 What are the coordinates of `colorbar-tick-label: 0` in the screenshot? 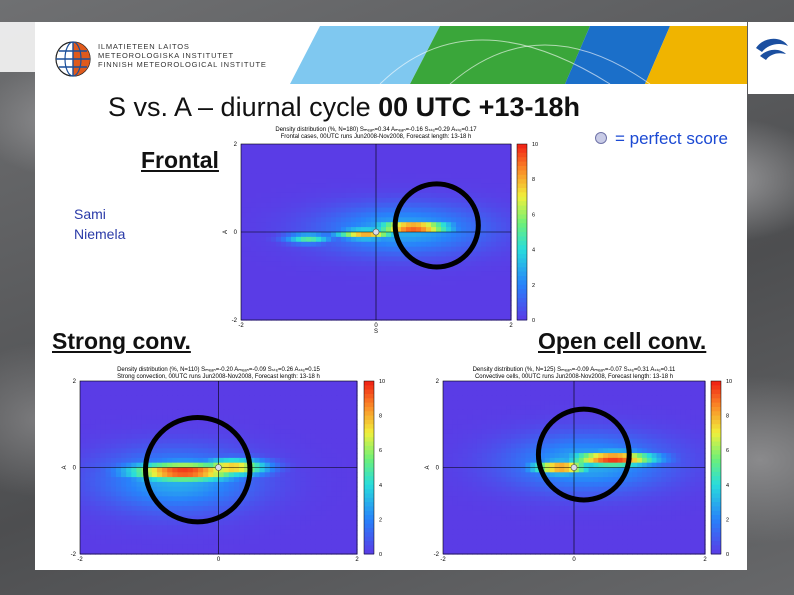 It's located at (380, 555).